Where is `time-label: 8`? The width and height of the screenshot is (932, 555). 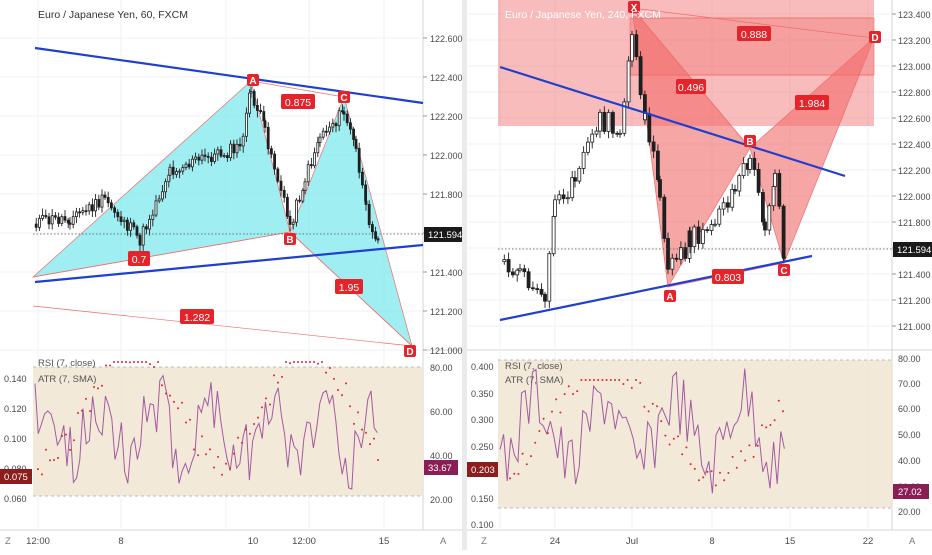
time-label: 8 is located at coordinates (120, 541).